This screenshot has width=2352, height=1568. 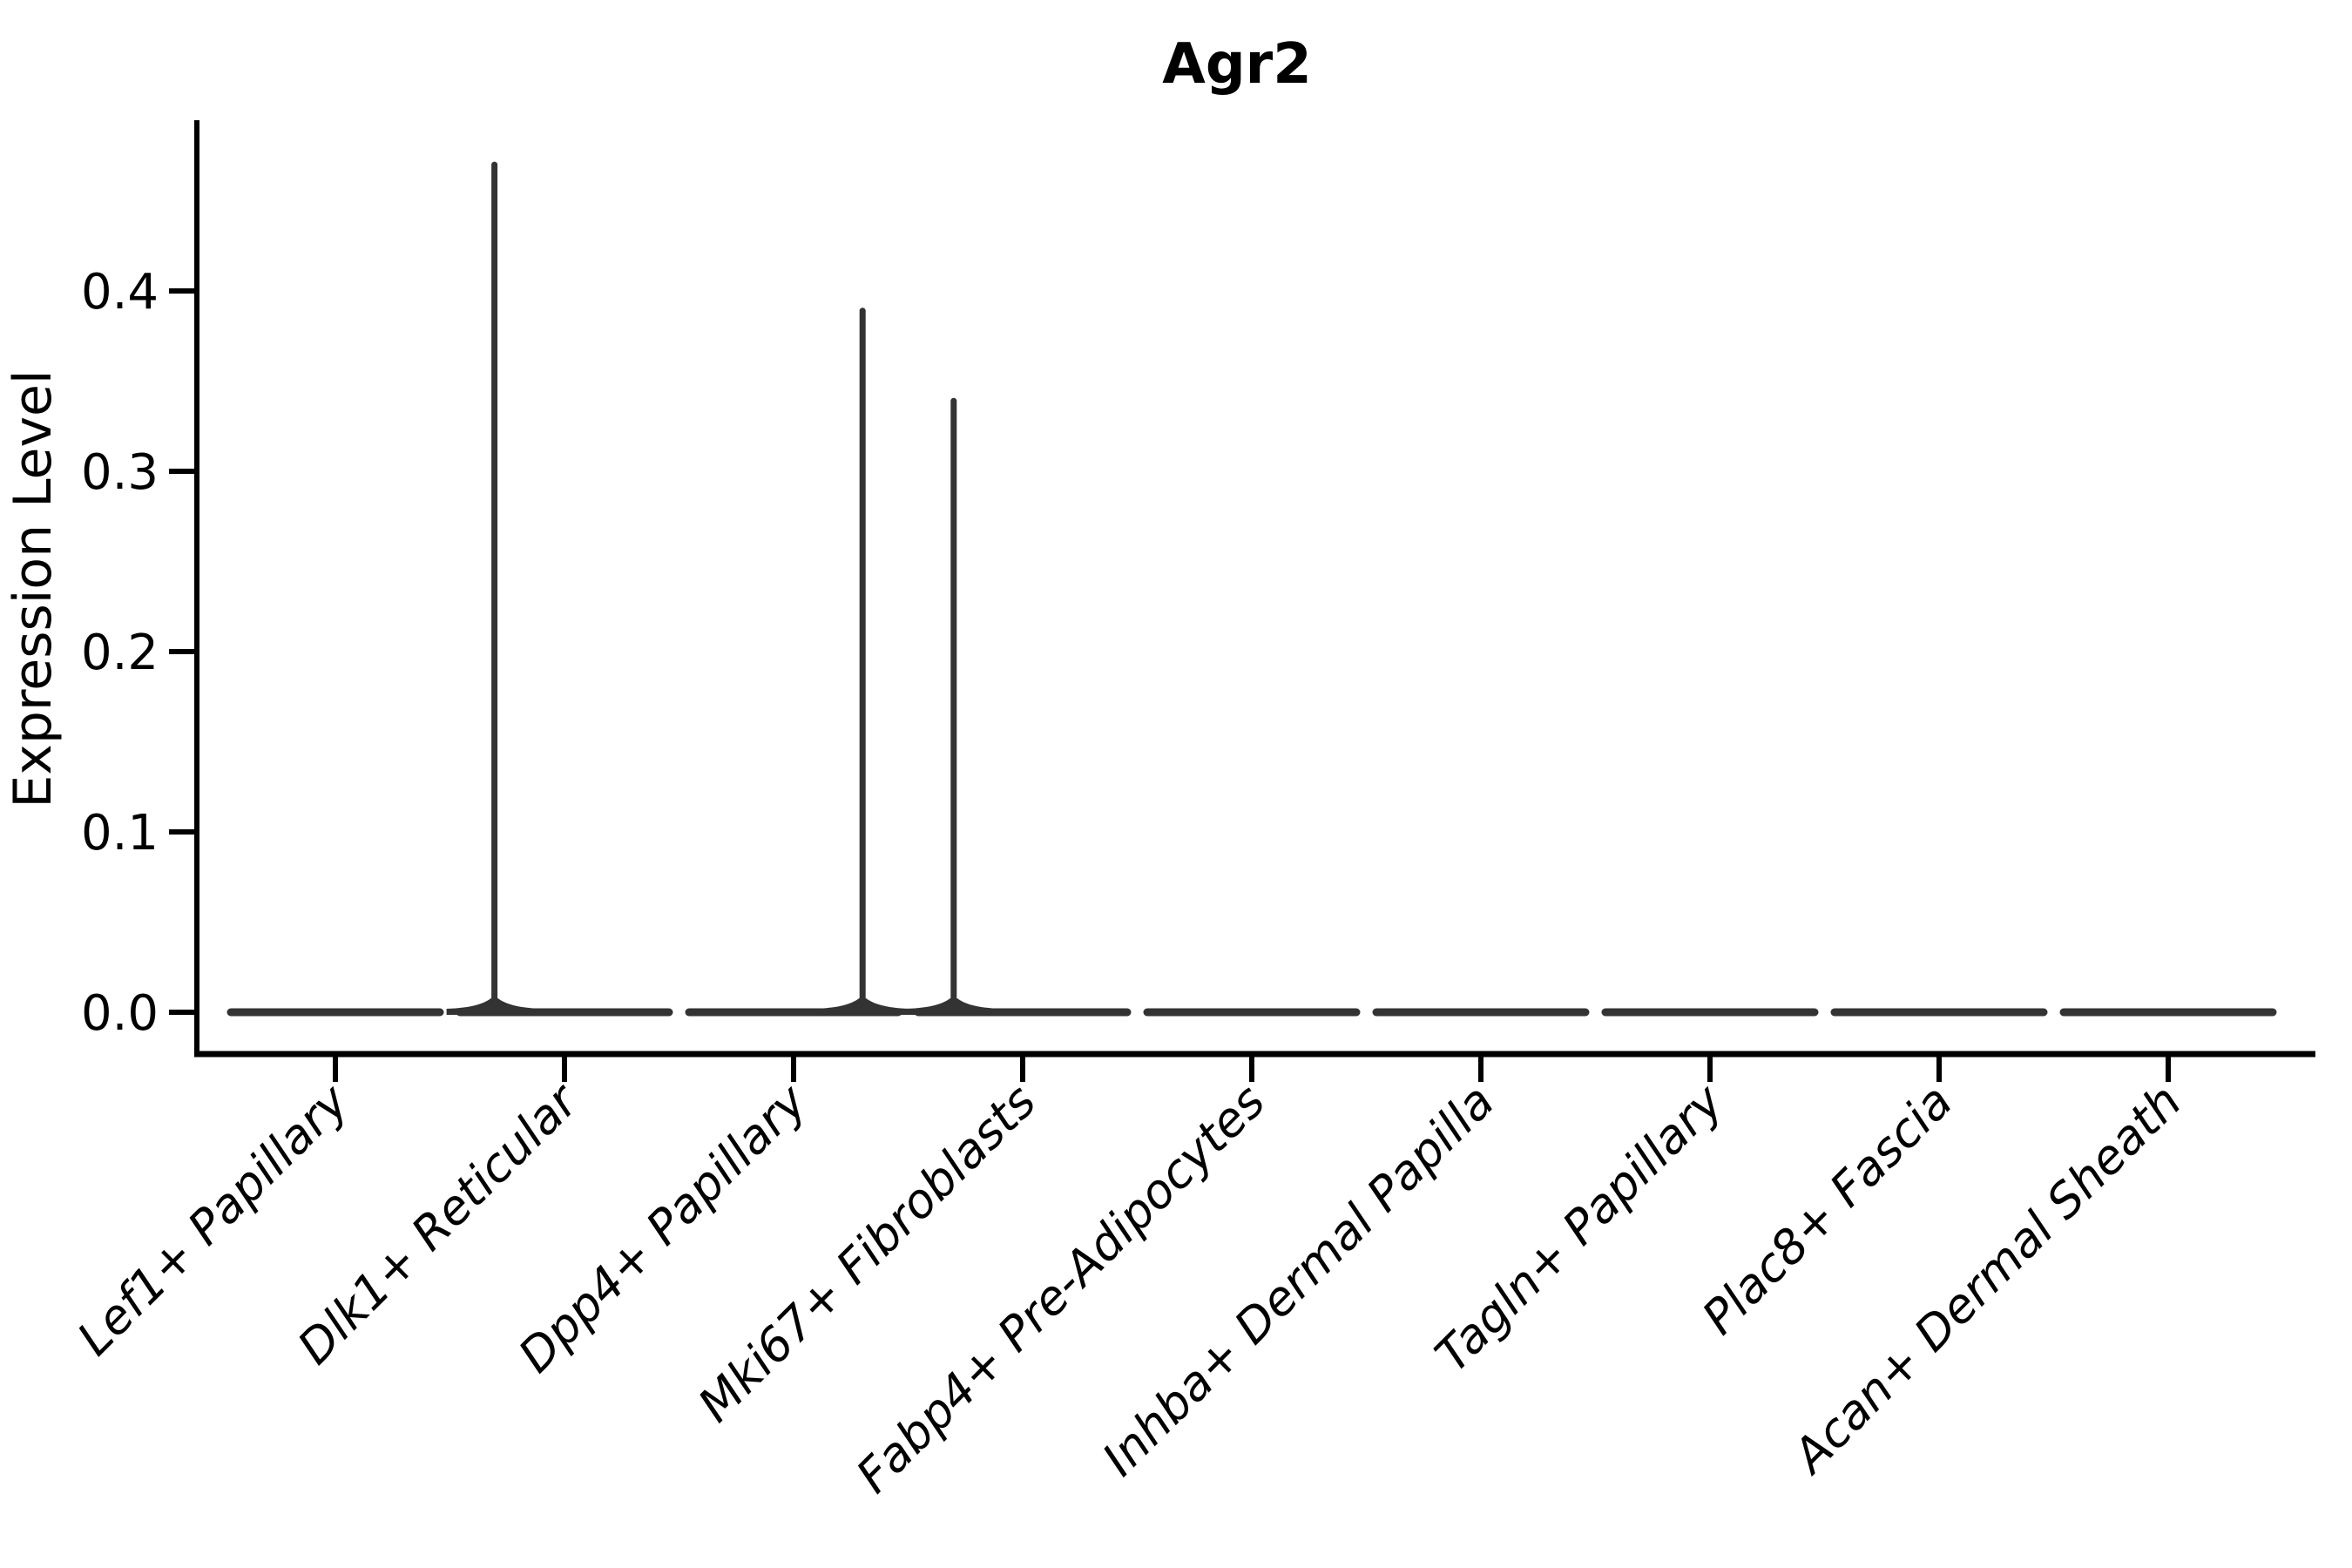 I want to click on y-tick-label: 0.1, so click(x=120, y=834).